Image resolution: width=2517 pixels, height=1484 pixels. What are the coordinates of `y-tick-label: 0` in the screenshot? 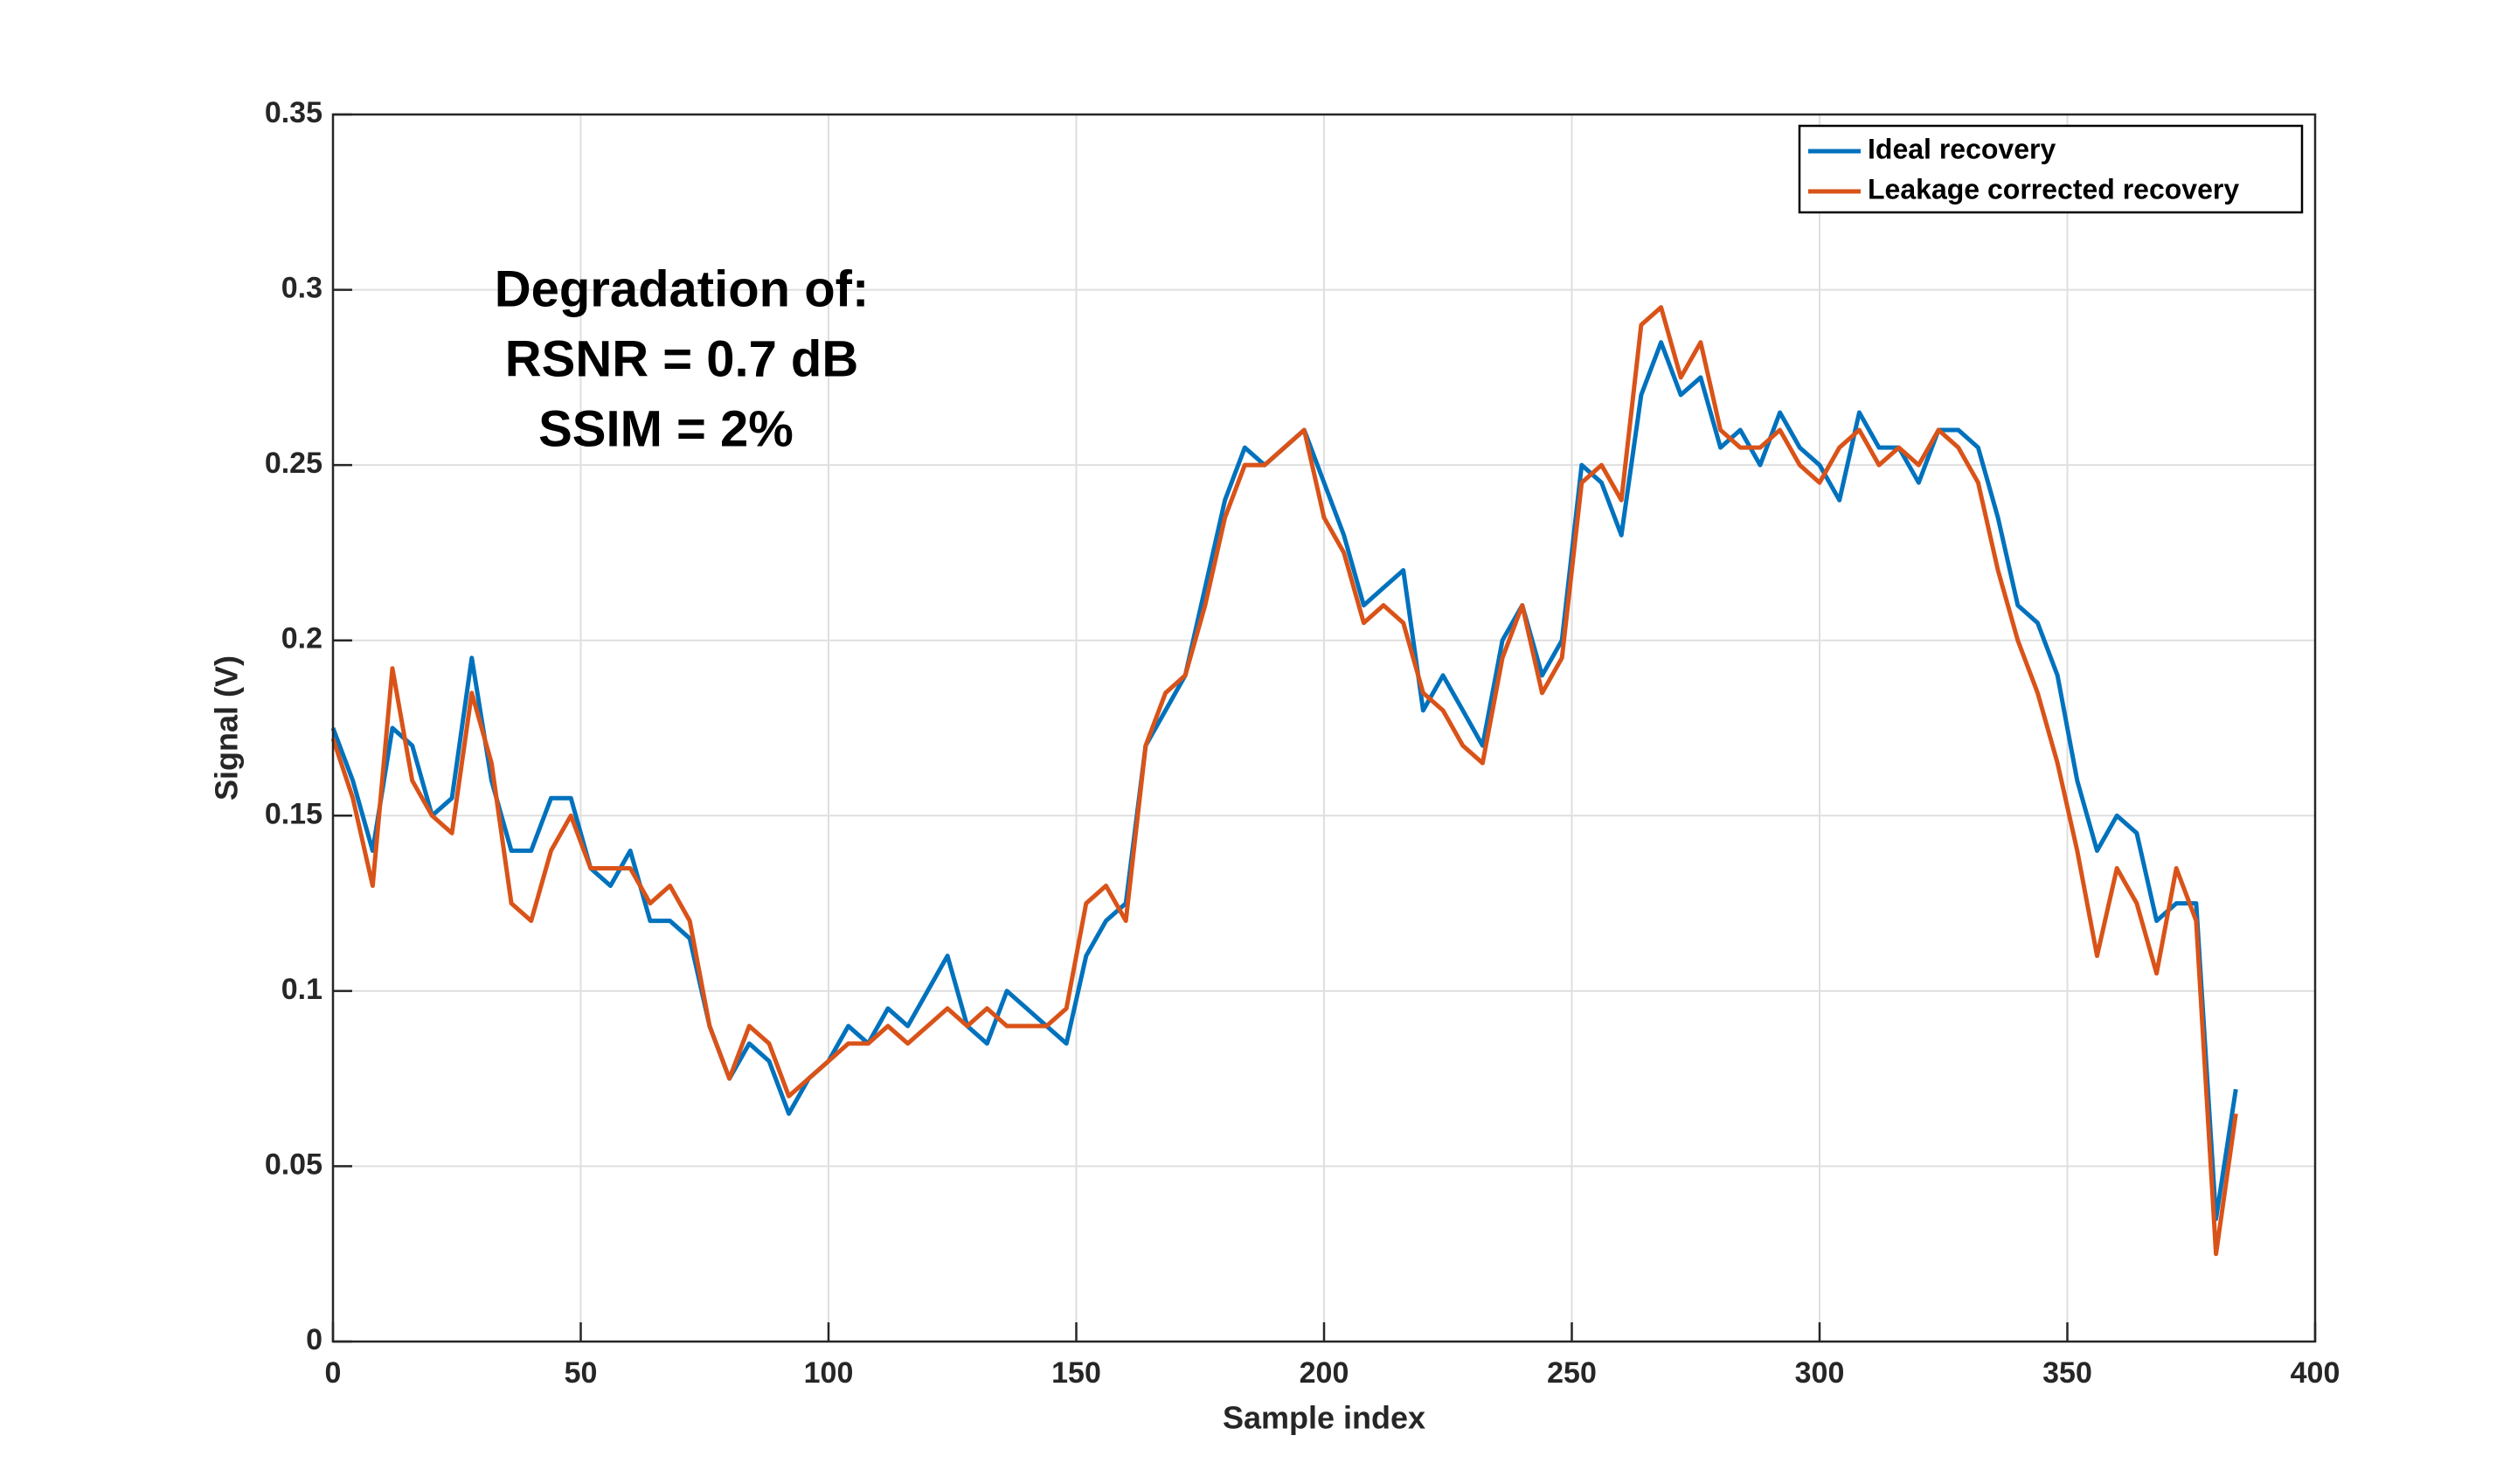 It's located at (314, 1339).